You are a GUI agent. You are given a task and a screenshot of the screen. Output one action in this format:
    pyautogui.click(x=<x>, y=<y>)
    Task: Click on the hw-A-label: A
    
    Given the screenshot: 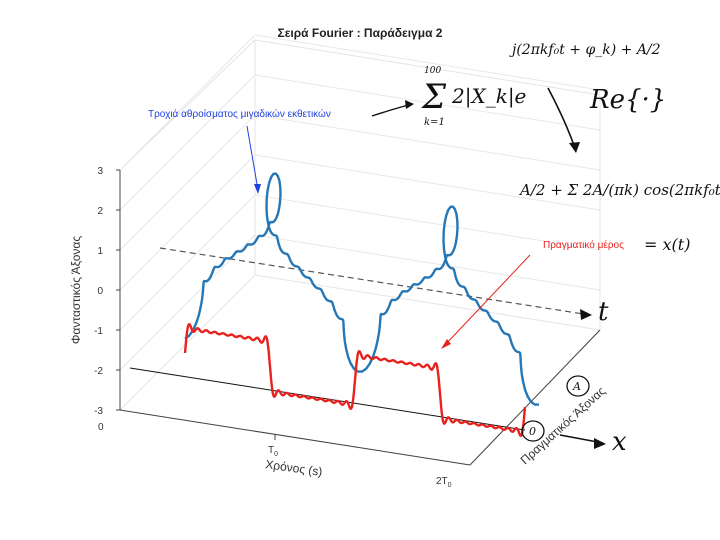 What is the action you would take?
    pyautogui.click(x=576, y=386)
    